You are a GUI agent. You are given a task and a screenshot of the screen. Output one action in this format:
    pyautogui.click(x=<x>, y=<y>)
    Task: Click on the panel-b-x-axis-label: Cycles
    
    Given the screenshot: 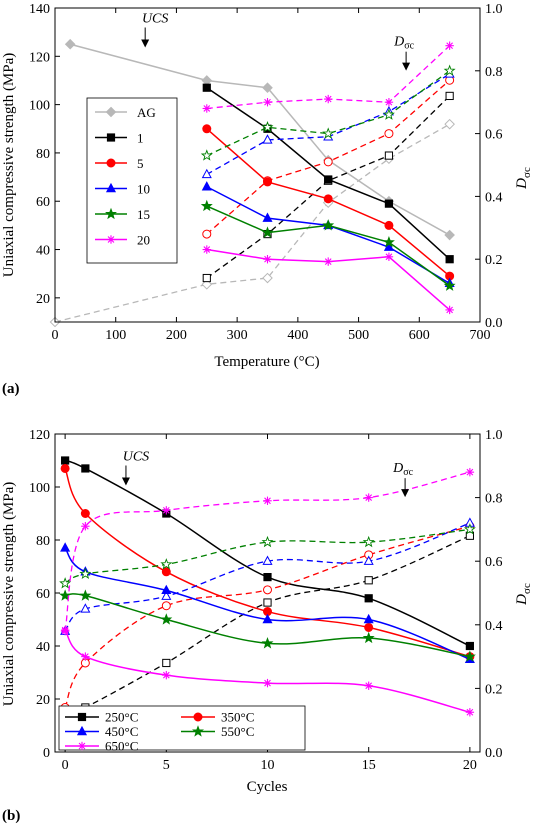 What is the action you would take?
    pyautogui.click(x=267, y=787)
    